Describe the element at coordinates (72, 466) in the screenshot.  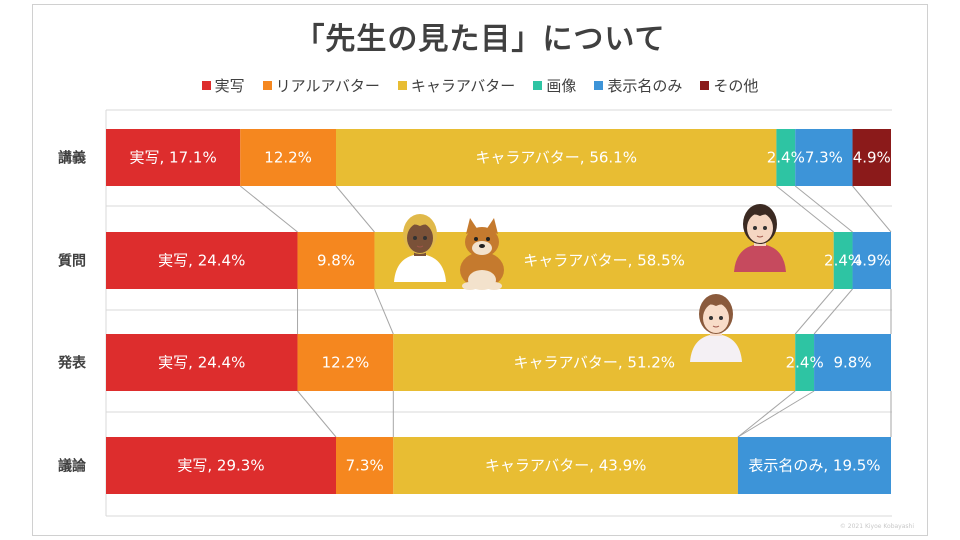
I see `category-label: 議論` at that location.